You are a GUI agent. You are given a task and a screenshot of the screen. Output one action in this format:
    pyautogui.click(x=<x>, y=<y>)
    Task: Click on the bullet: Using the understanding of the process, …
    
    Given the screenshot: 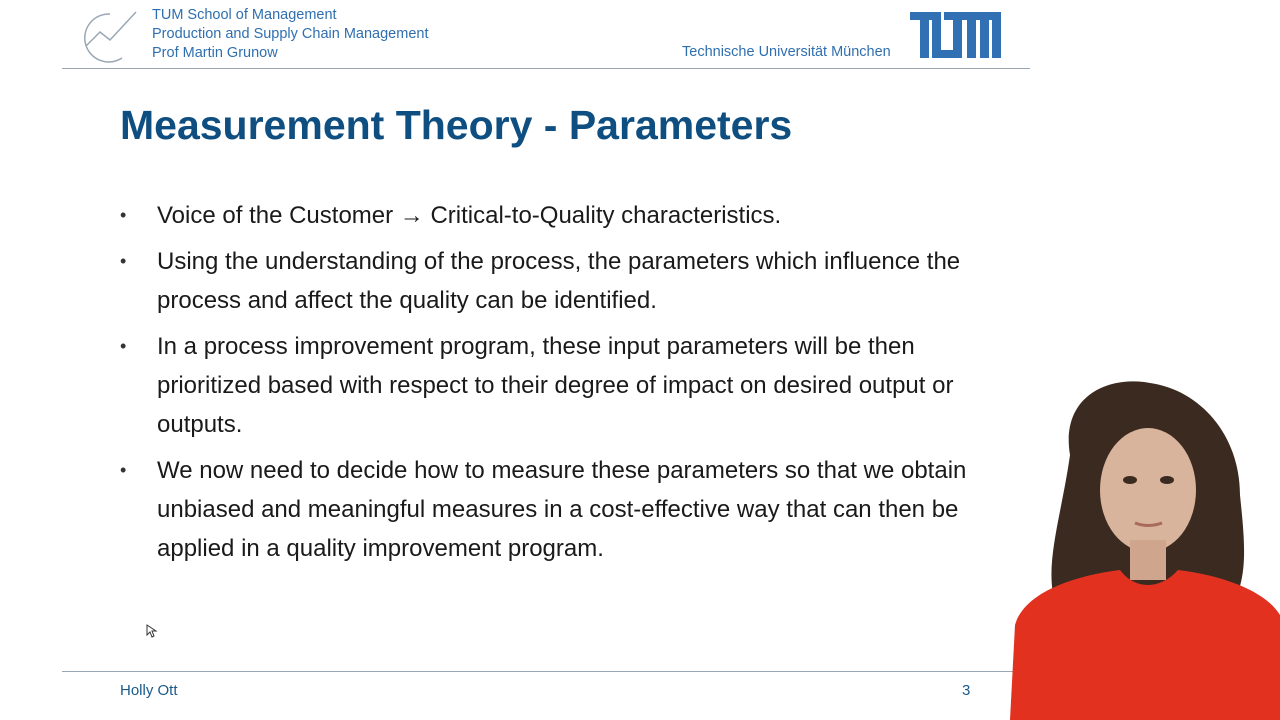 What is the action you would take?
    pyautogui.click(x=545, y=281)
    